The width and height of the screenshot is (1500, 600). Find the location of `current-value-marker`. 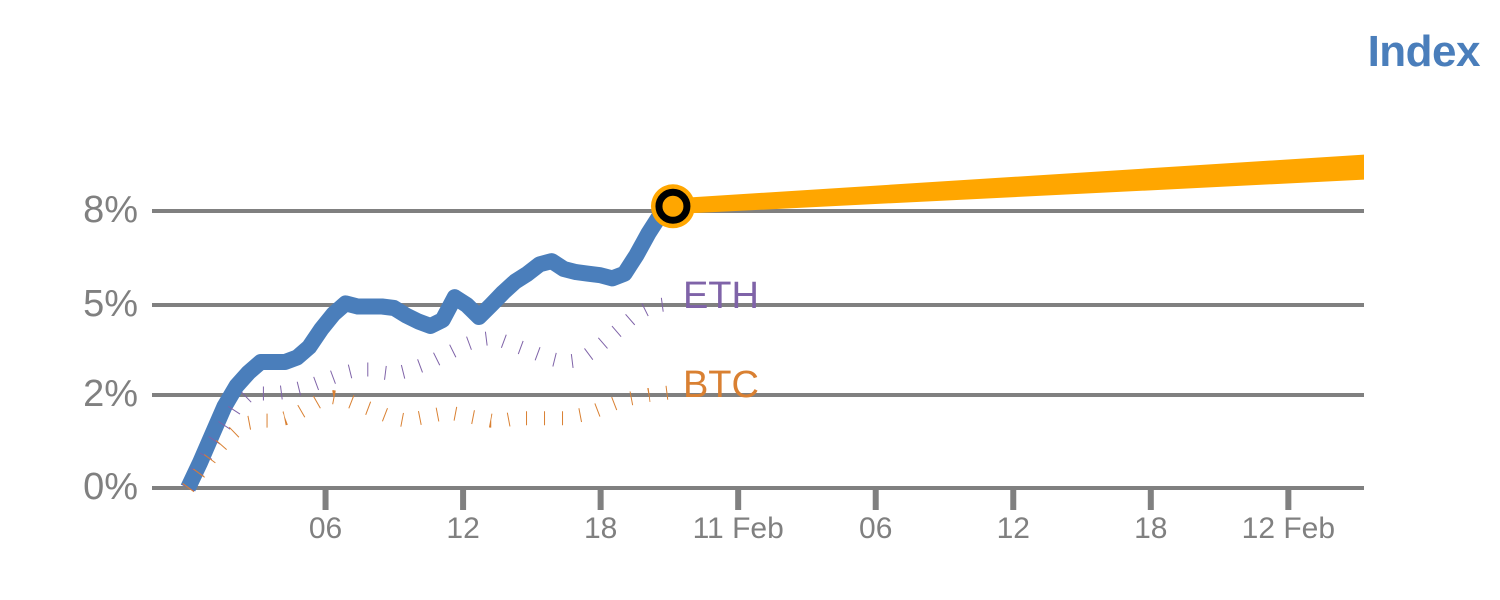

current-value-marker is located at coordinates (672, 206).